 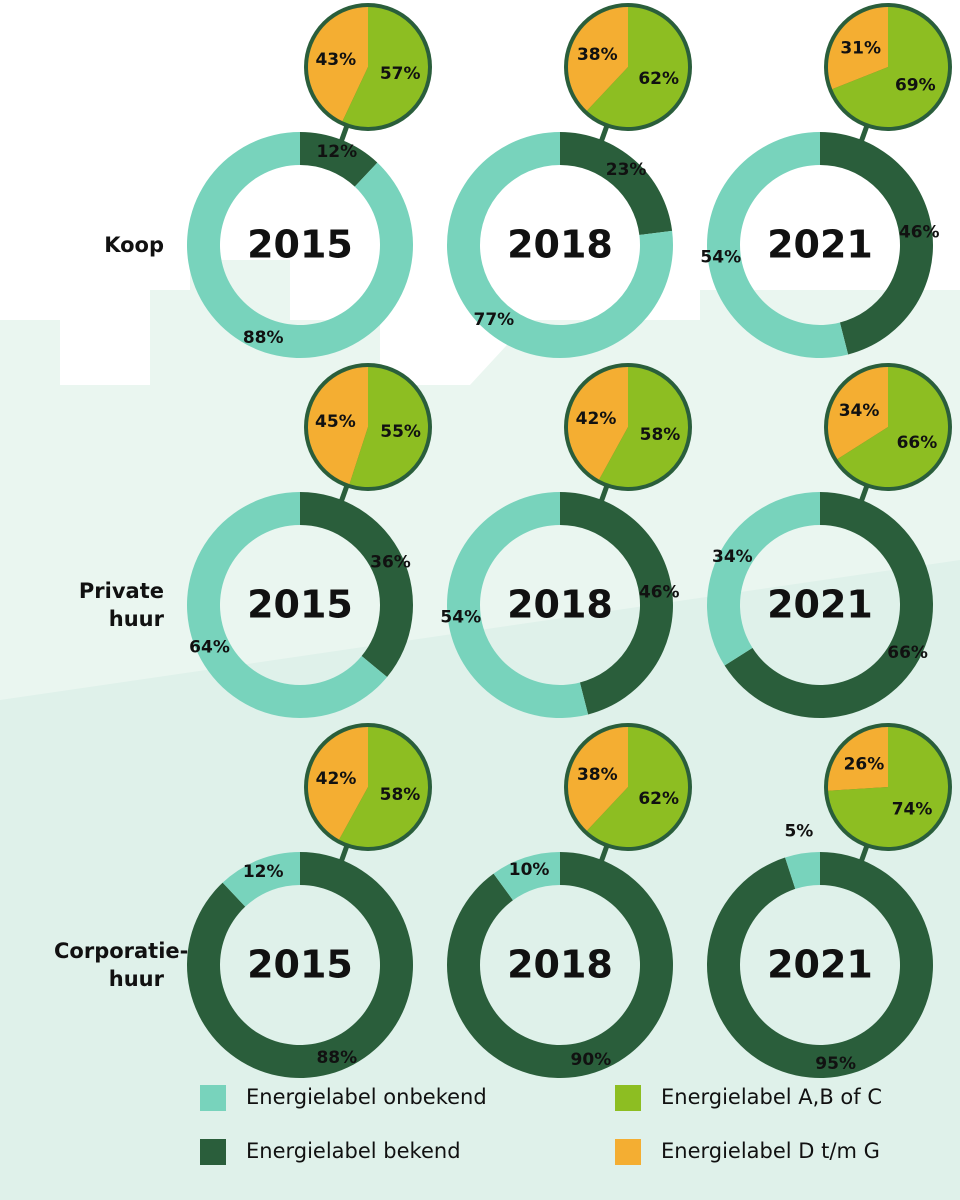 I want to click on value-label: 45%, so click(x=335, y=422).